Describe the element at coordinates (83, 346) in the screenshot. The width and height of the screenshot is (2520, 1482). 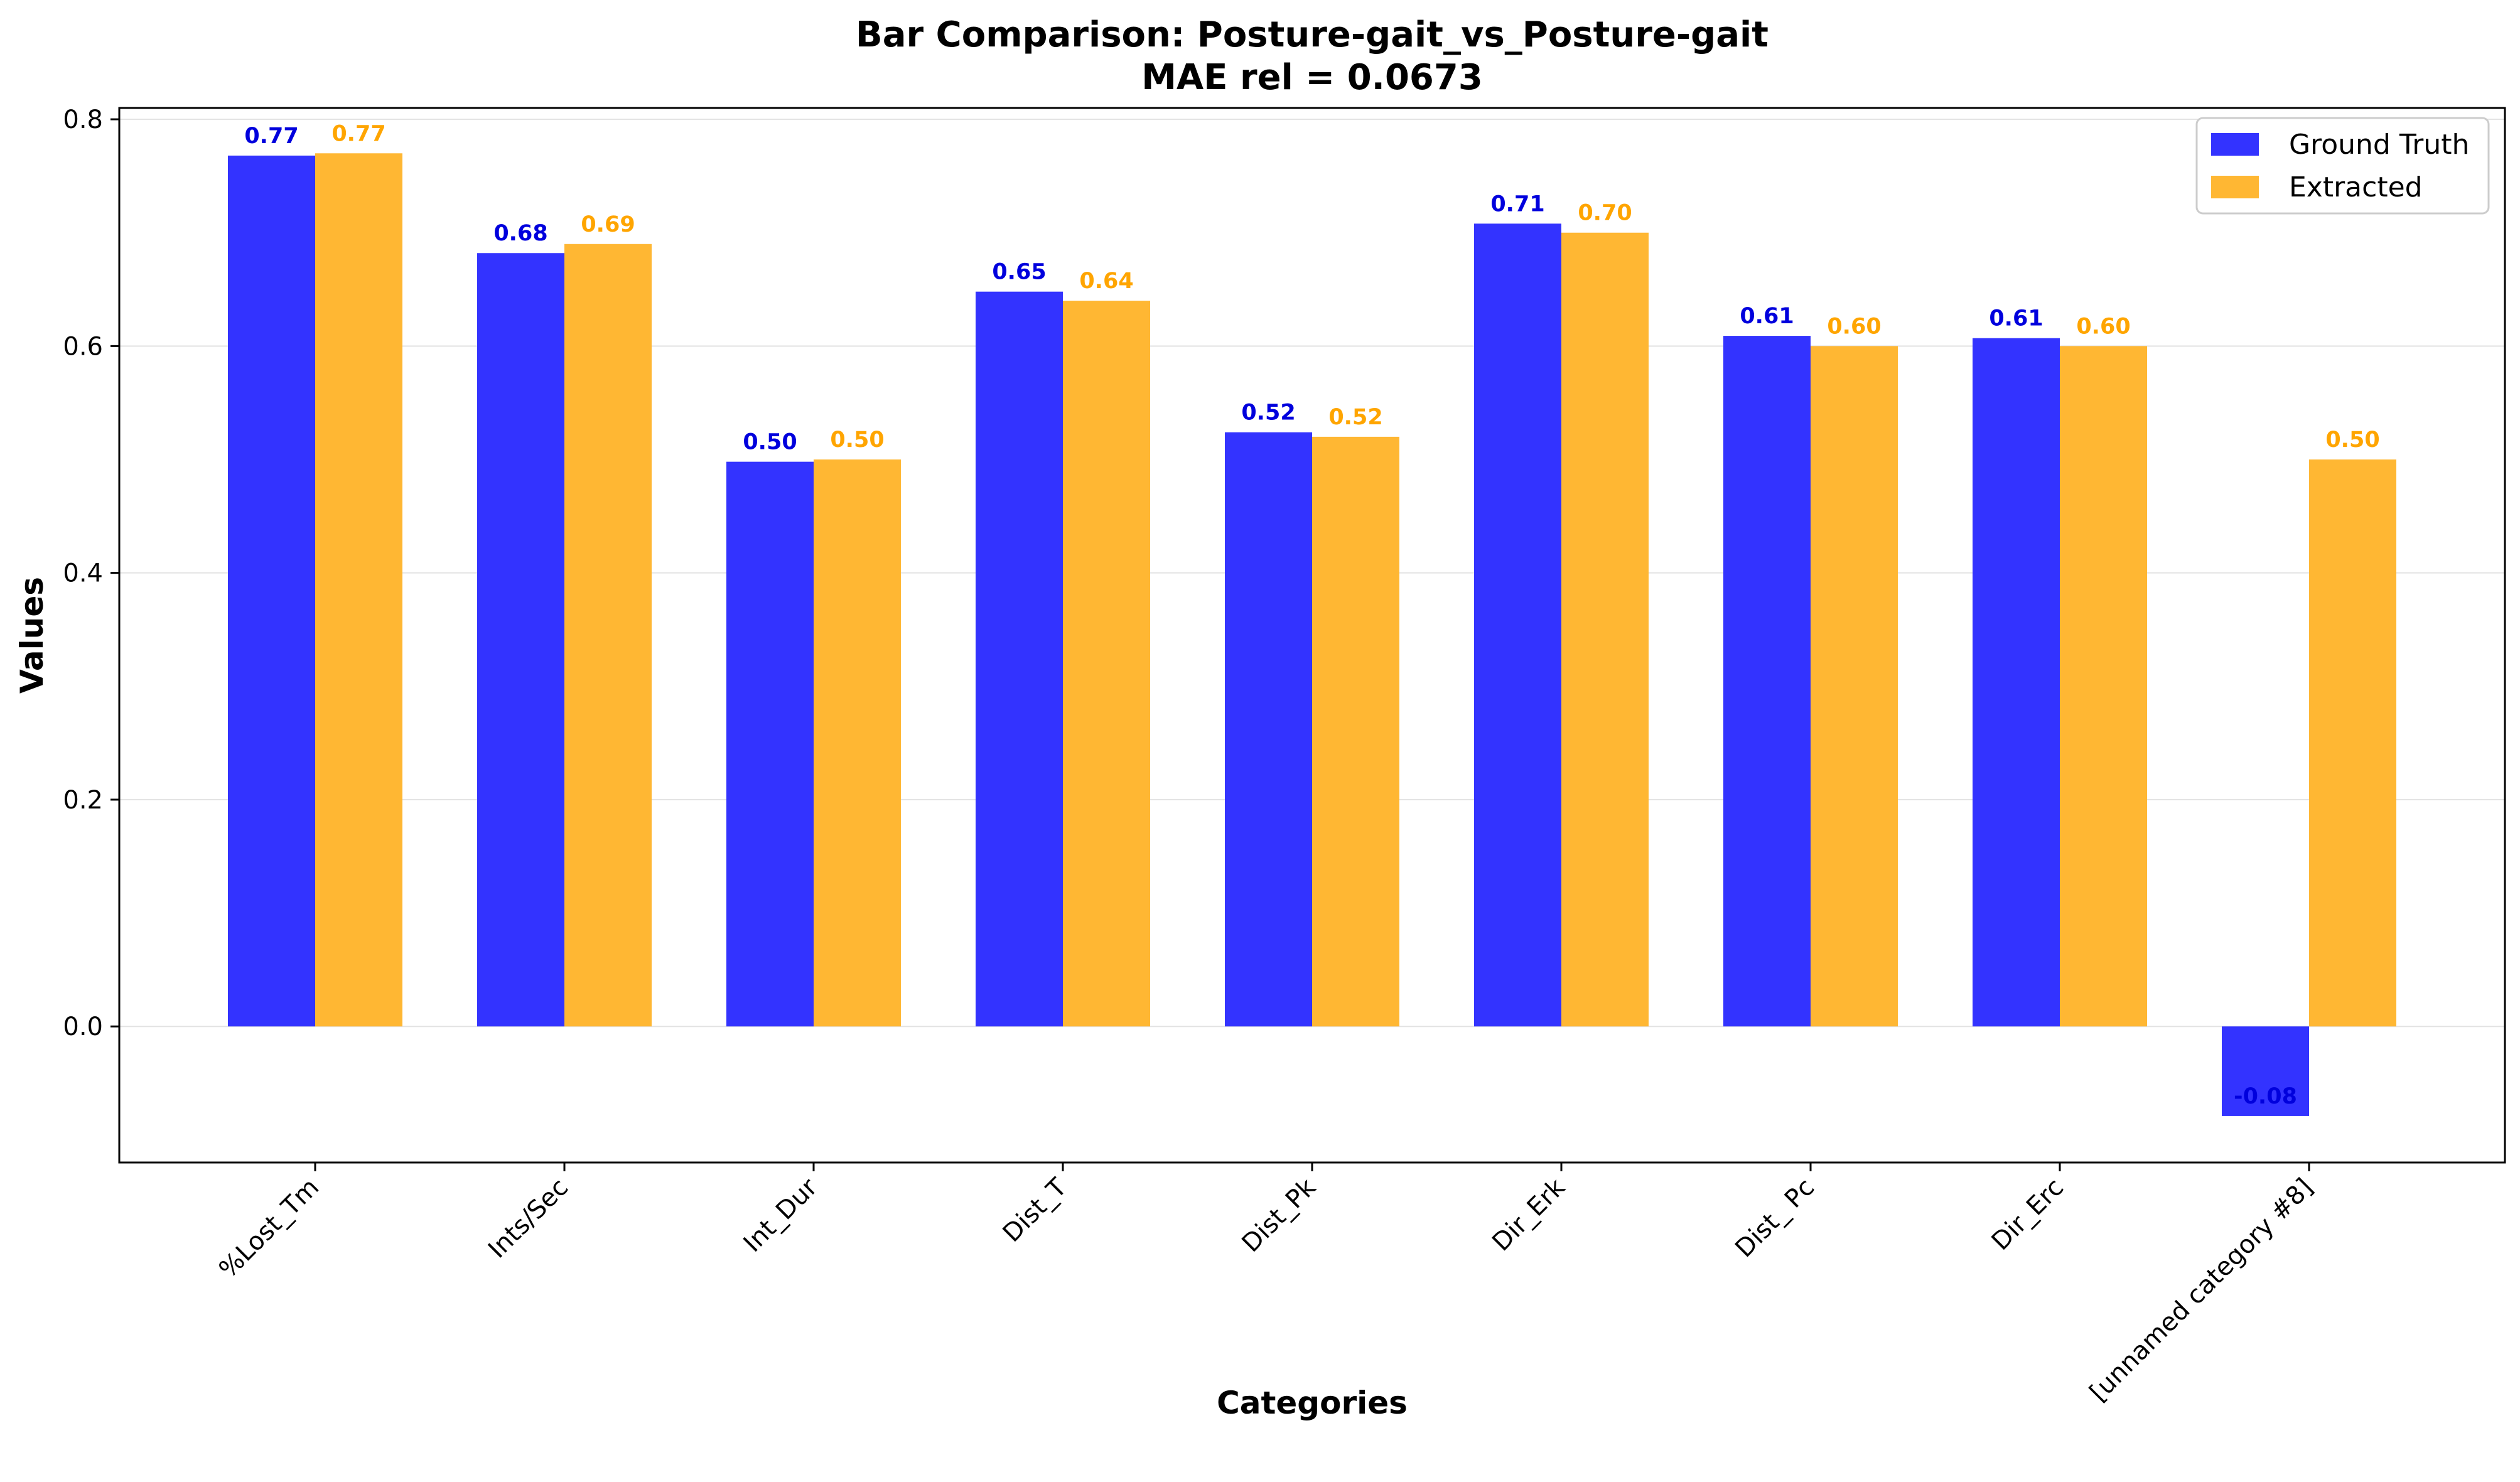
I see `y-tick-label: 0.6` at that location.